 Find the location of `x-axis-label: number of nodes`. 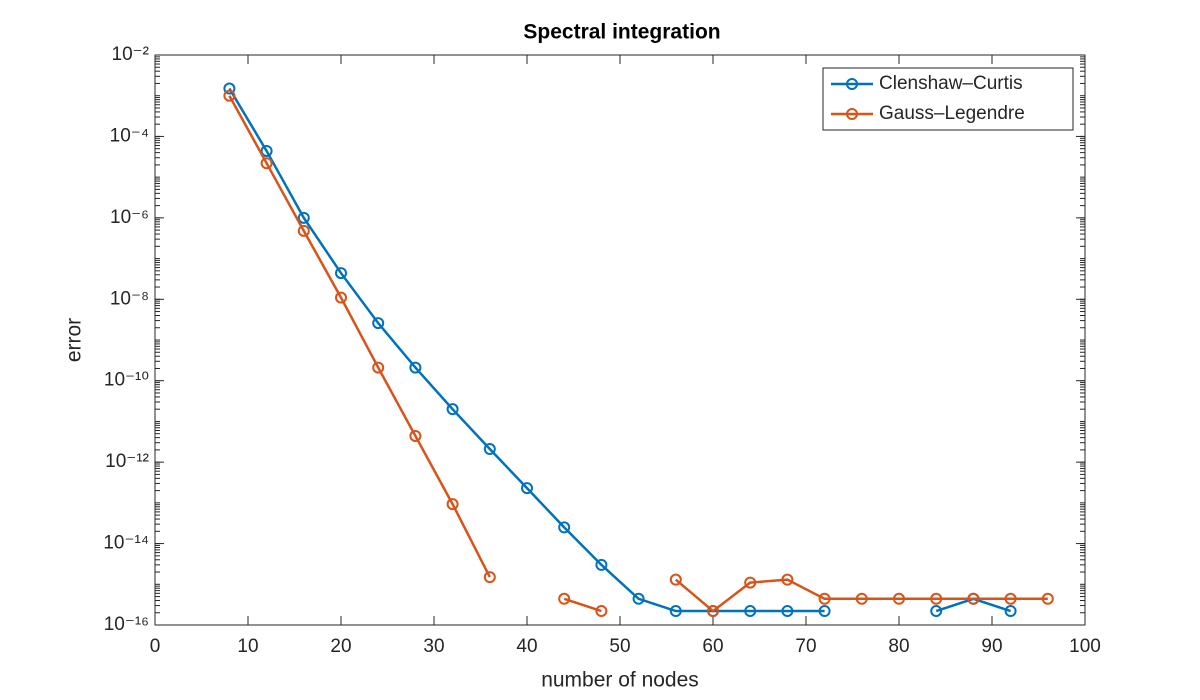

x-axis-label: number of nodes is located at coordinates (620, 680).